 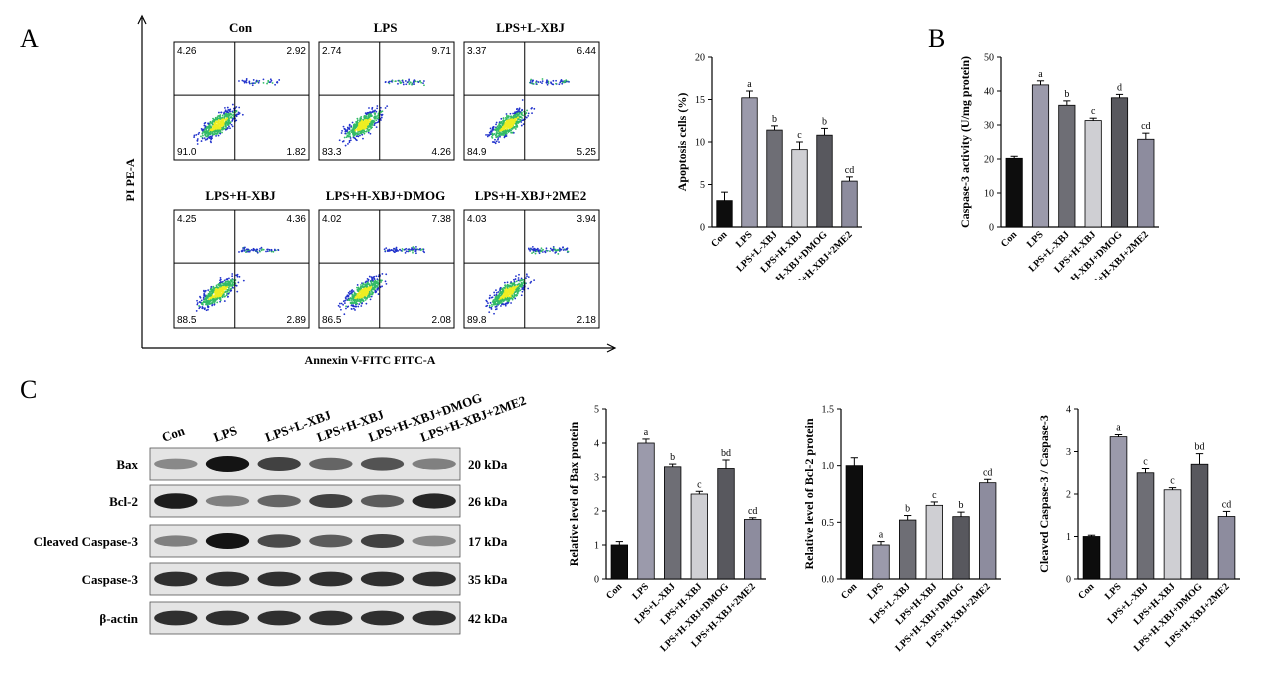 What do you see at coordinates (749, 84) in the screenshot?
I see `significance-label: a` at bounding box center [749, 84].